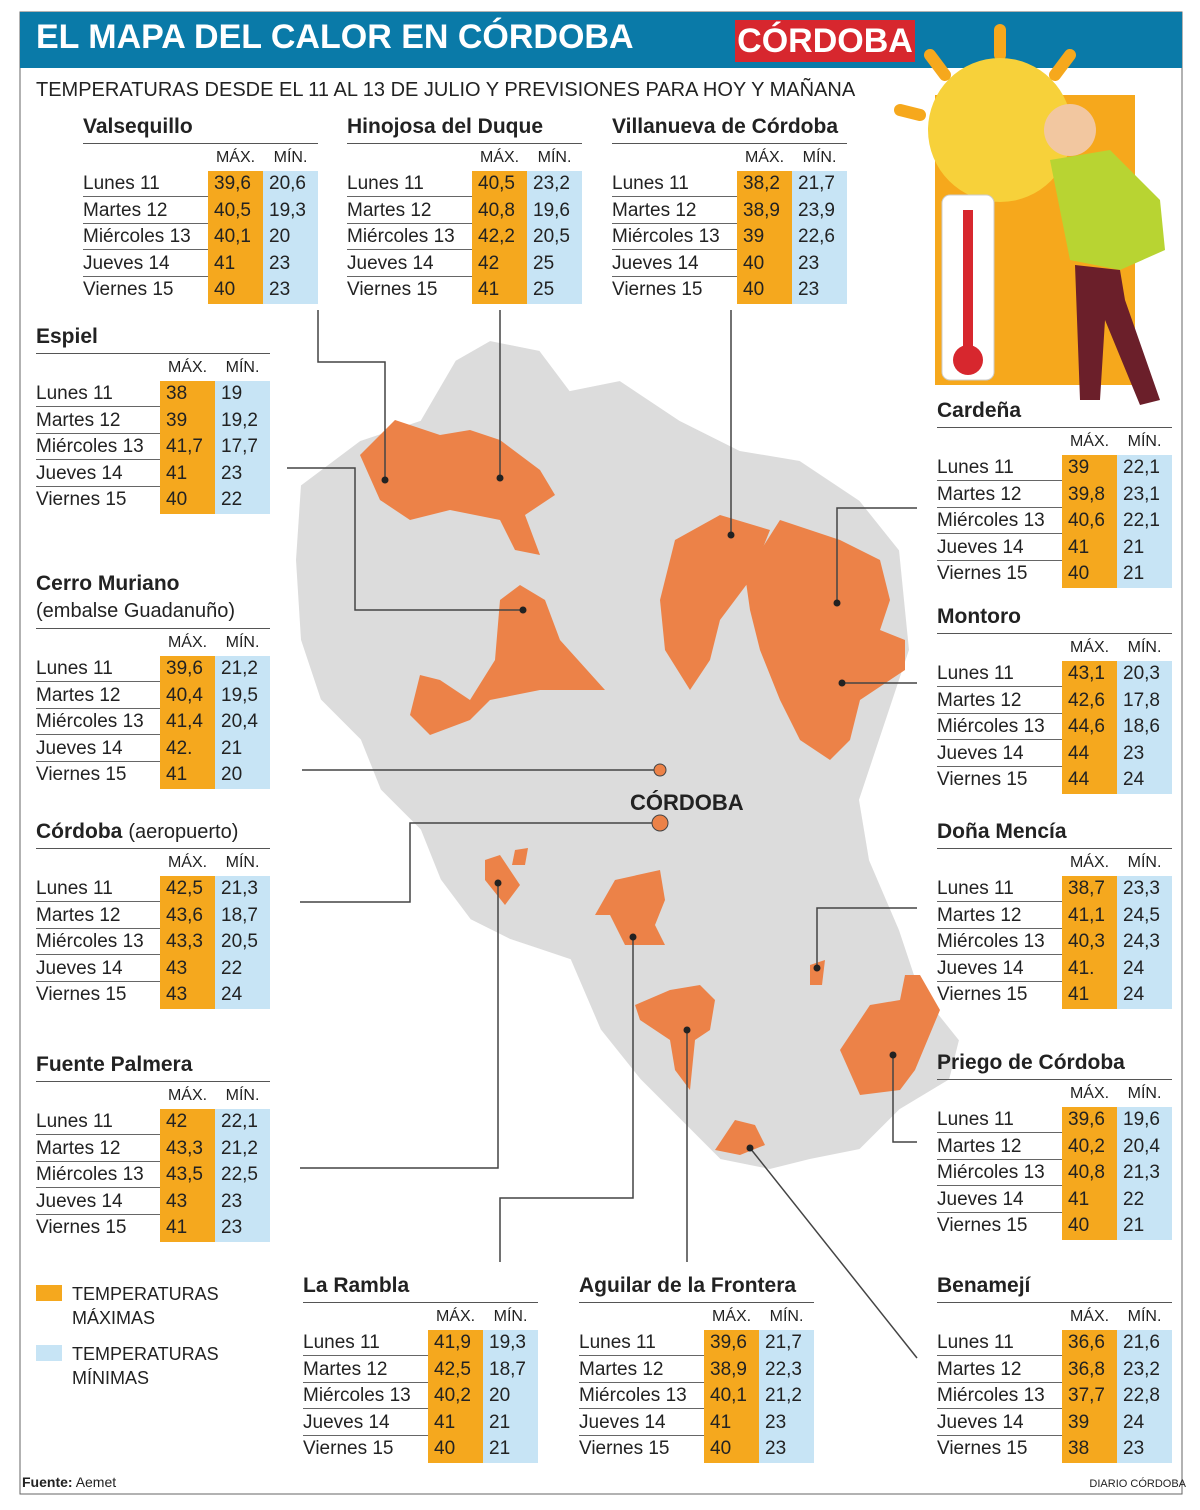 Image resolution: width=1200 pixels, height=1510 pixels. Describe the element at coordinates (455, 1370) in the screenshot. I see `max-temp: 42,5` at that location.